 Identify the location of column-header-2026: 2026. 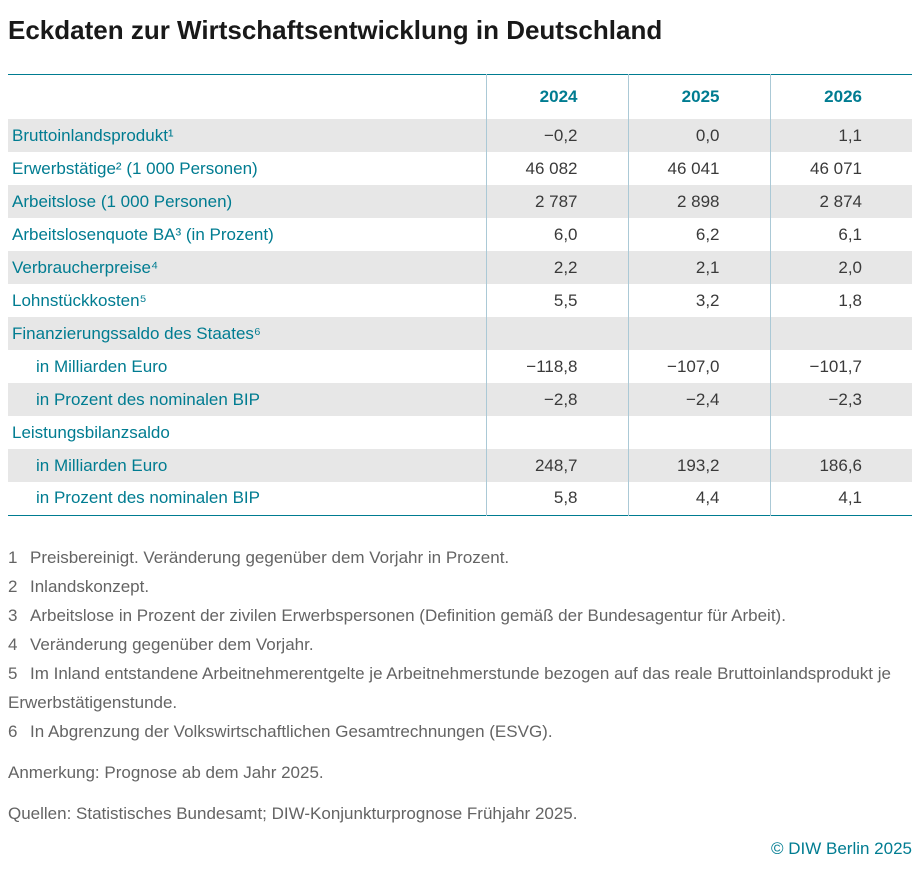
(840, 96).